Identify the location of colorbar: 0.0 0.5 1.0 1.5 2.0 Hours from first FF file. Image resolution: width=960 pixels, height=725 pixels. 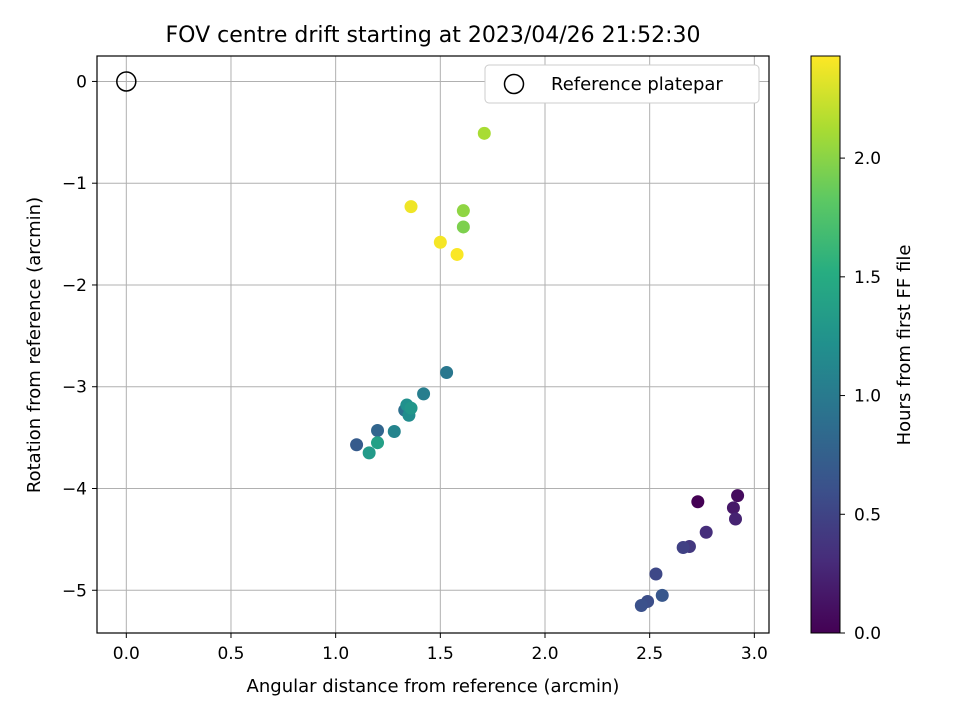
(862, 349).